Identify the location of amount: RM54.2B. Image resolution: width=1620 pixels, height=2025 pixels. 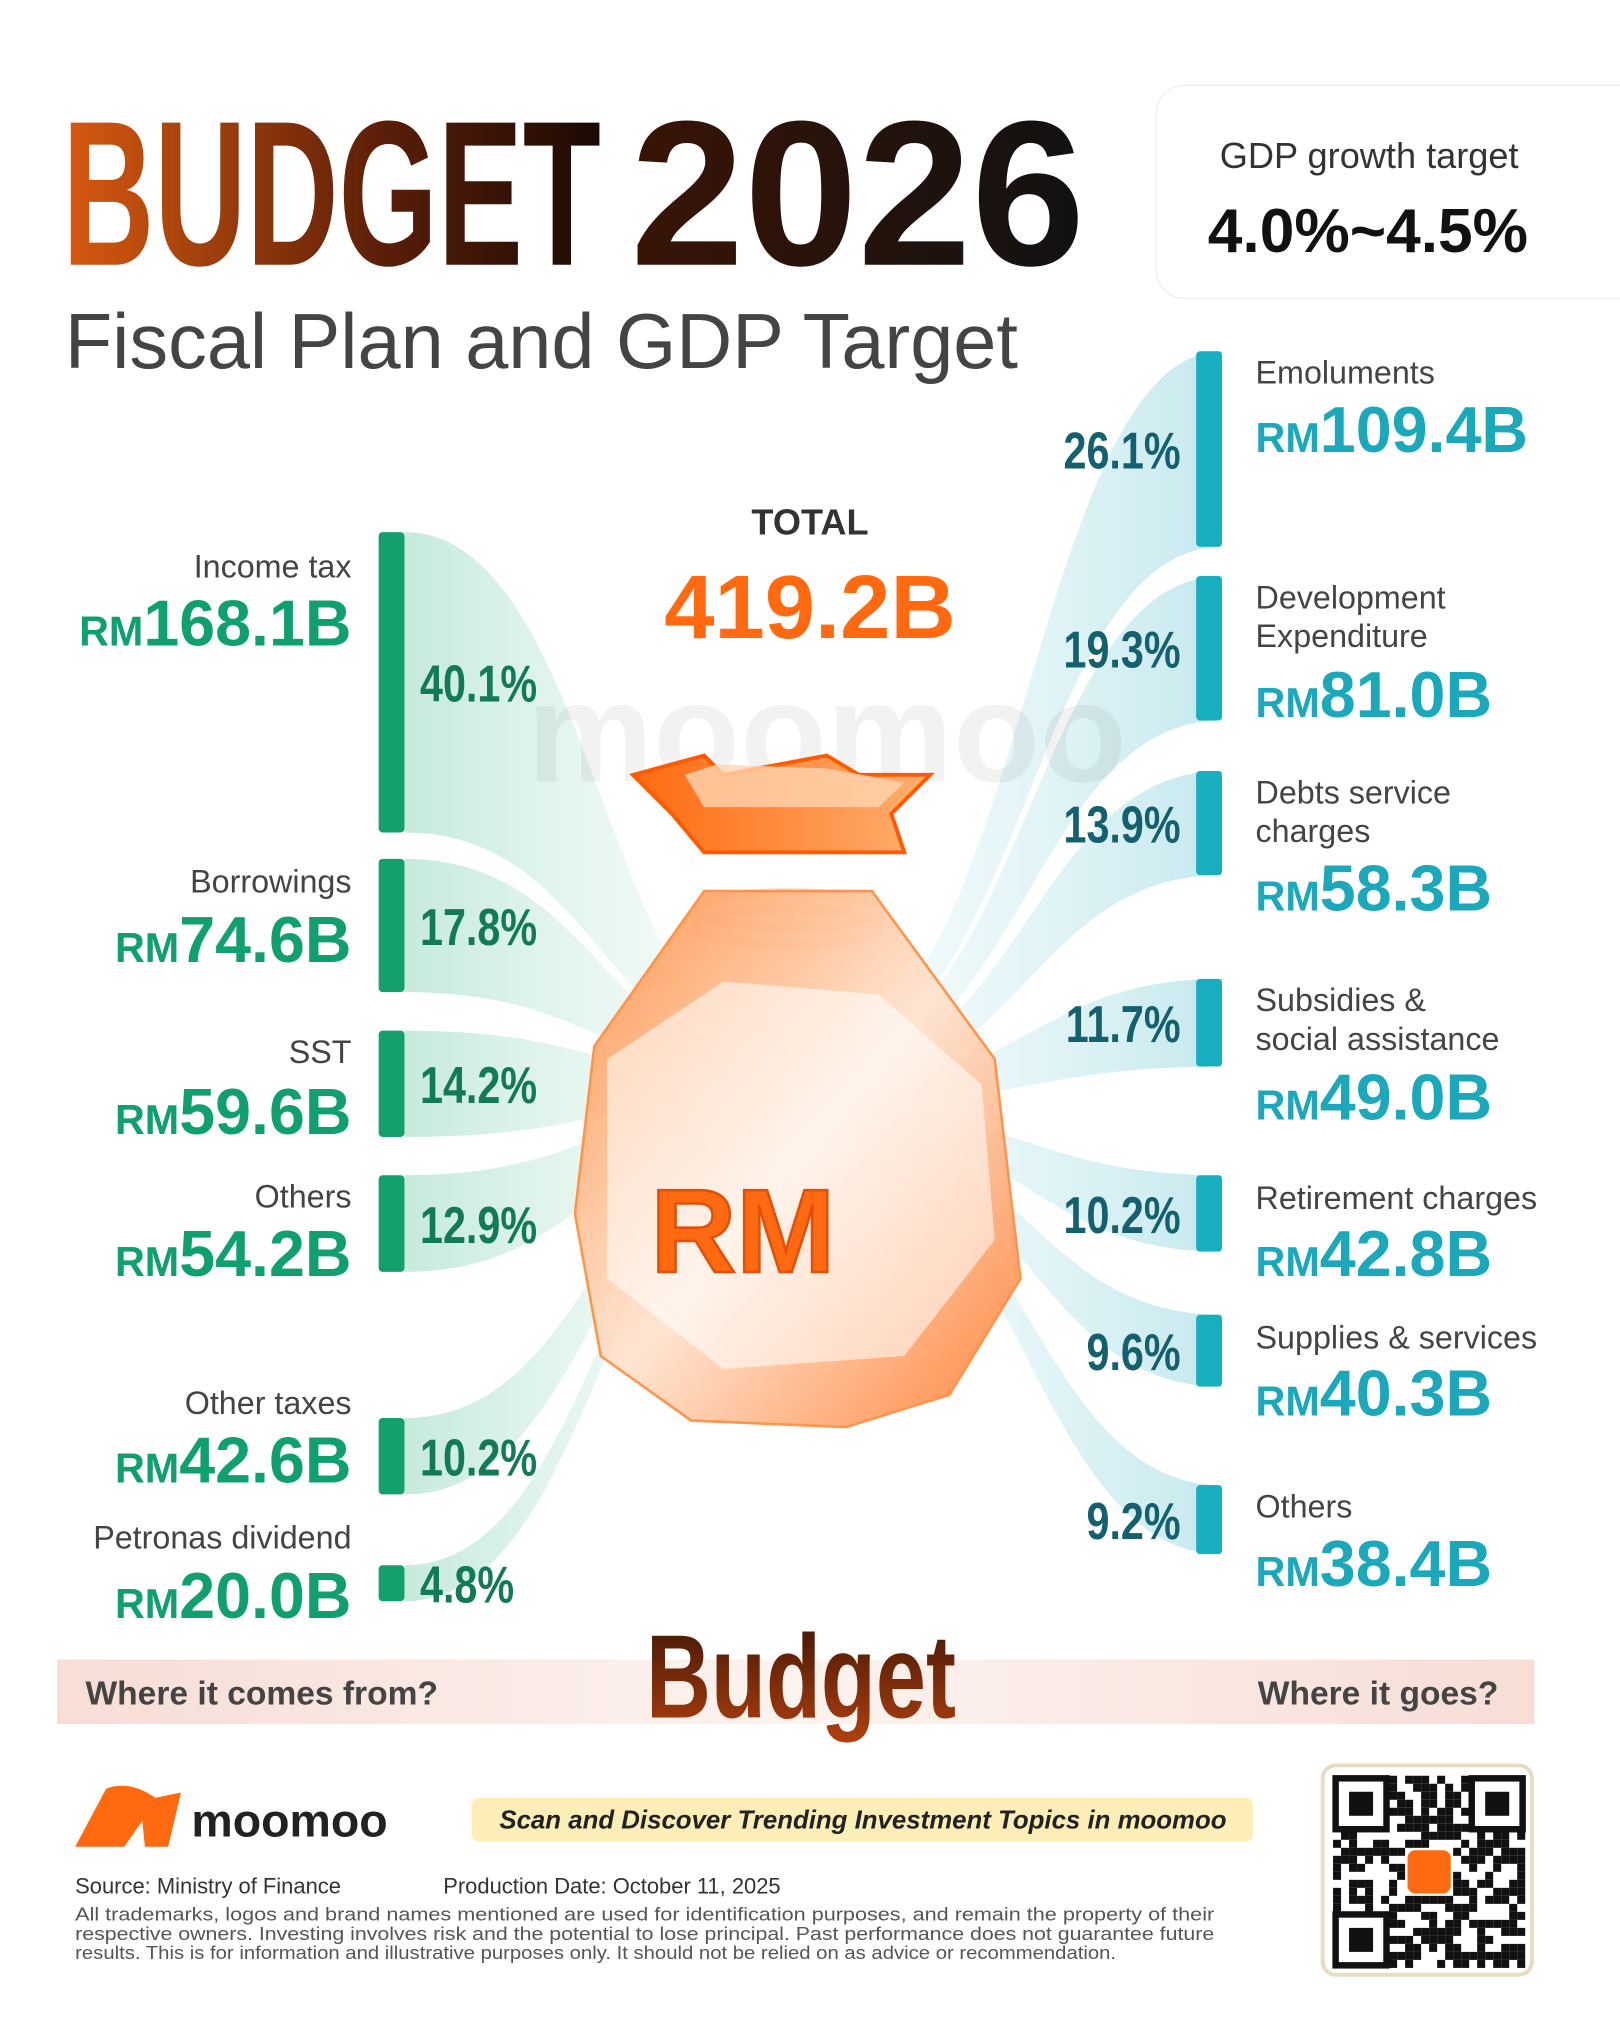
(233, 1254).